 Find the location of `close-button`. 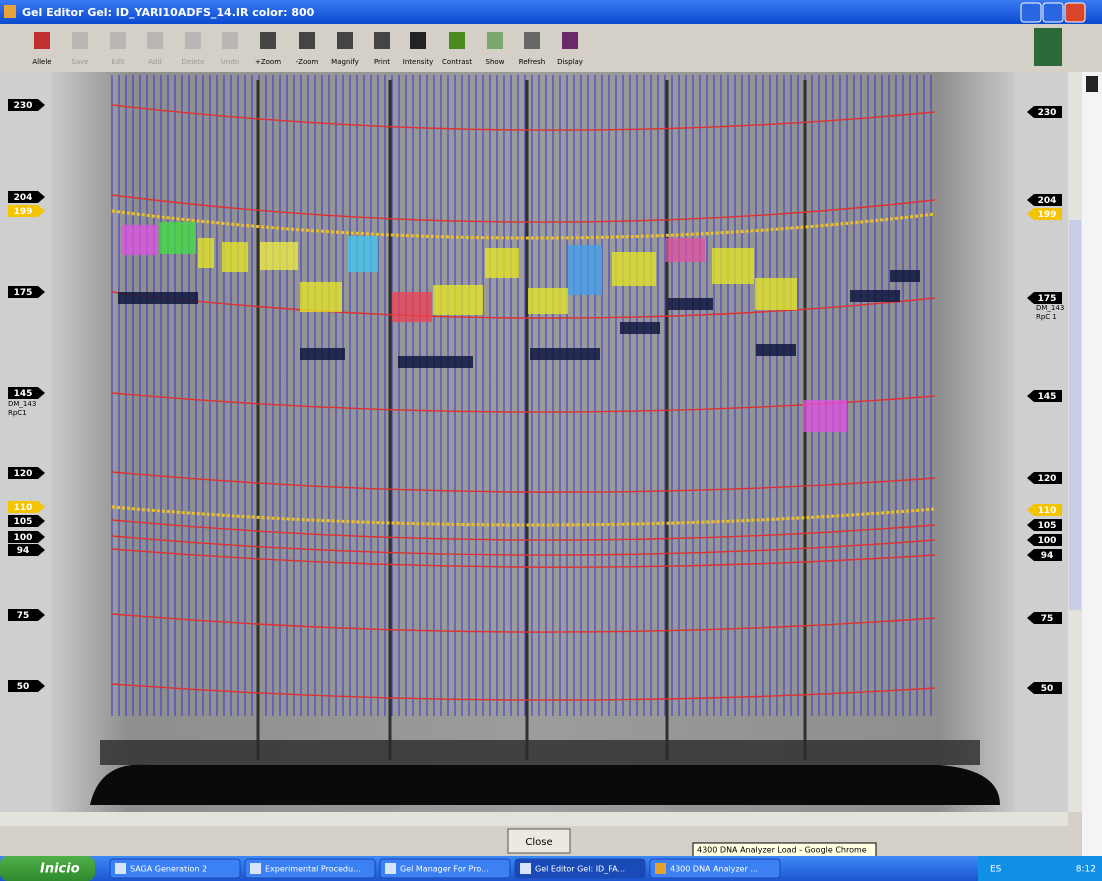

close-button is located at coordinates (539, 841).